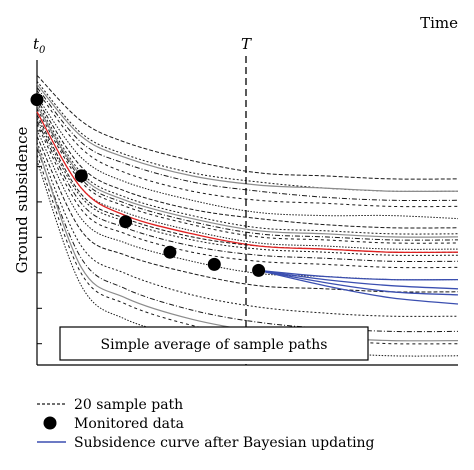 The width and height of the screenshot is (474, 470). What do you see at coordinates (224, 443) in the screenshot?
I see `legend-bayesian-label: Subsidence curve after Bayesian updating` at bounding box center [224, 443].